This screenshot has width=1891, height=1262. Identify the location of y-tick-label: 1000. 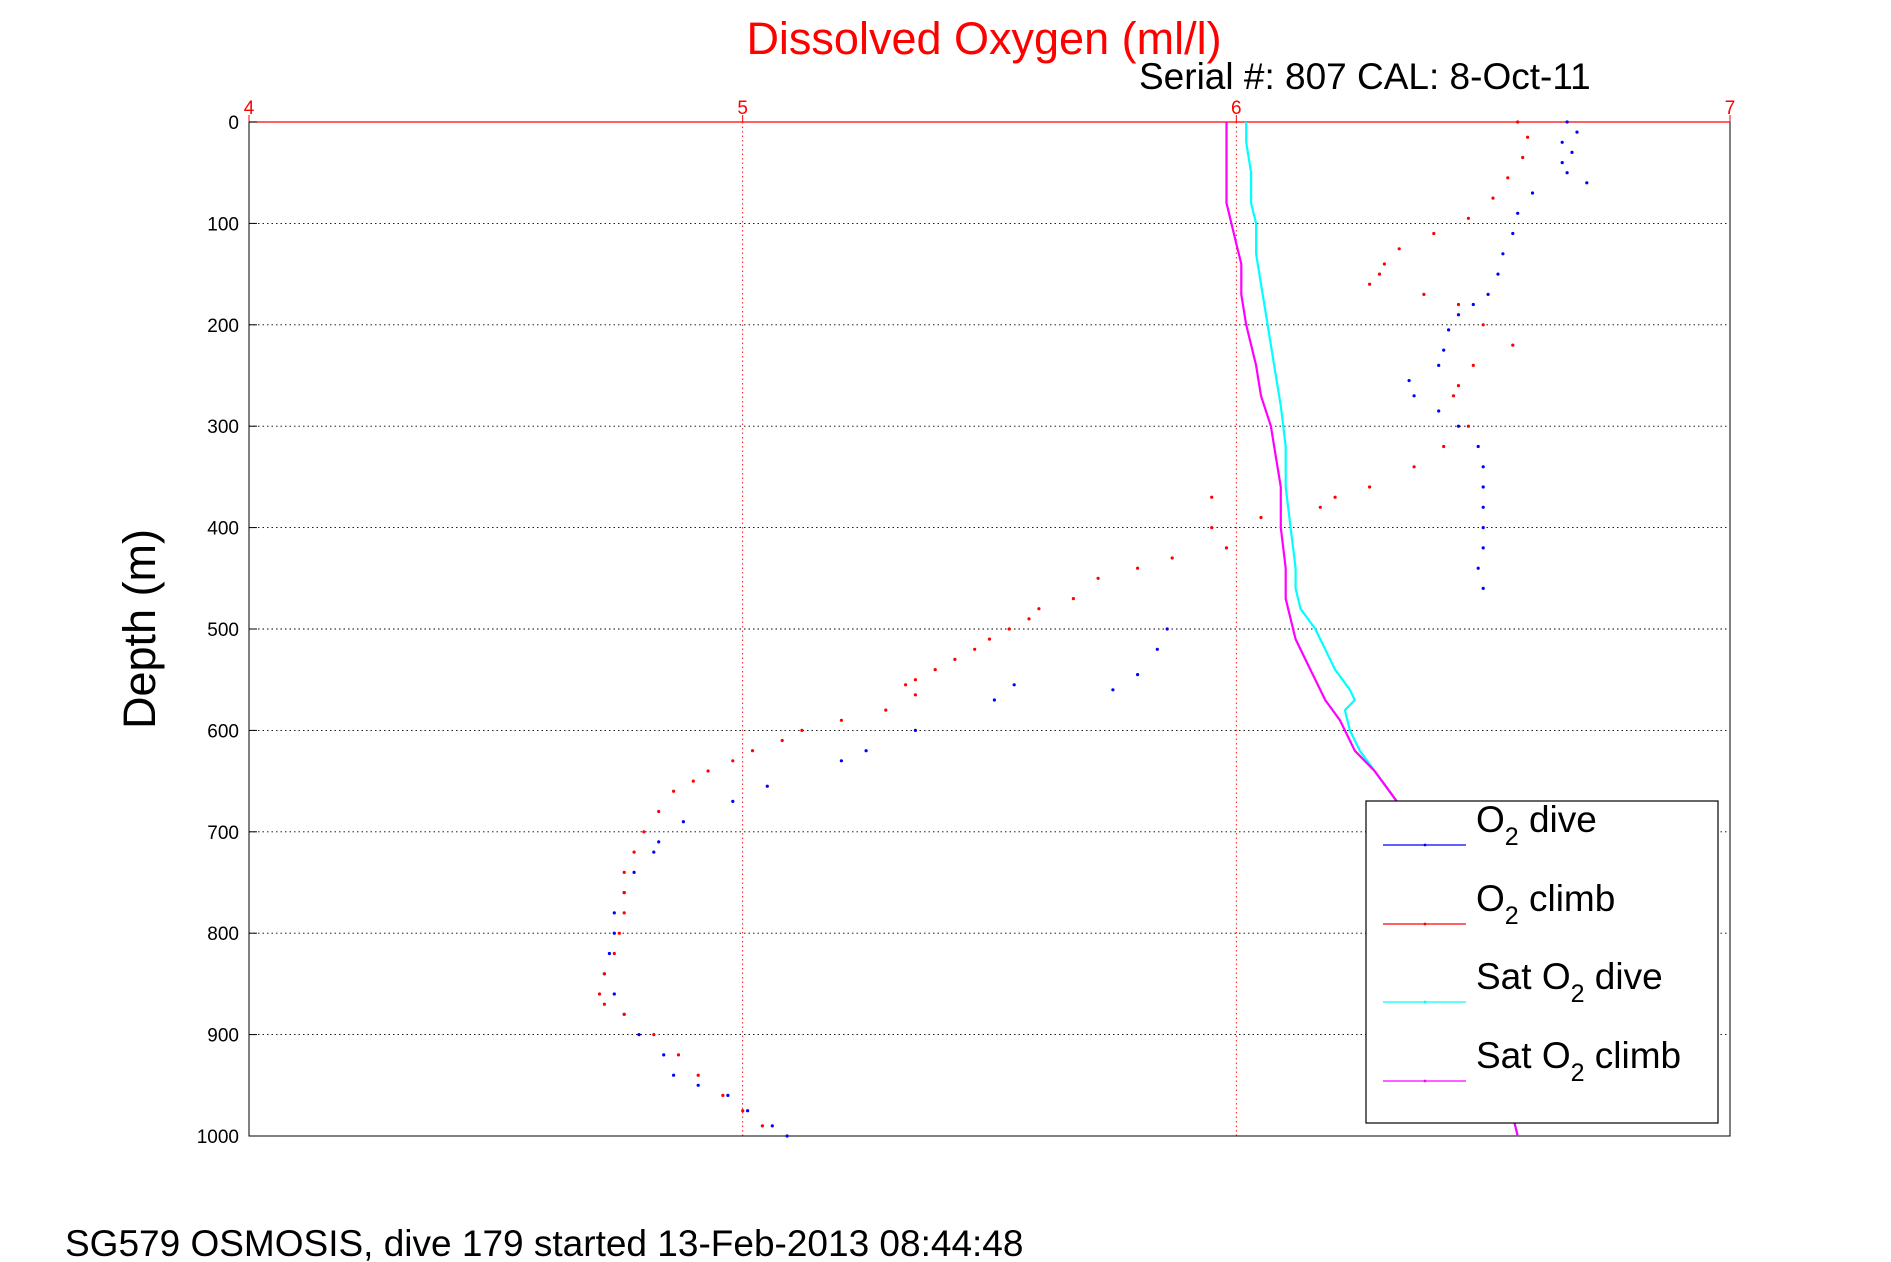
(218, 1137).